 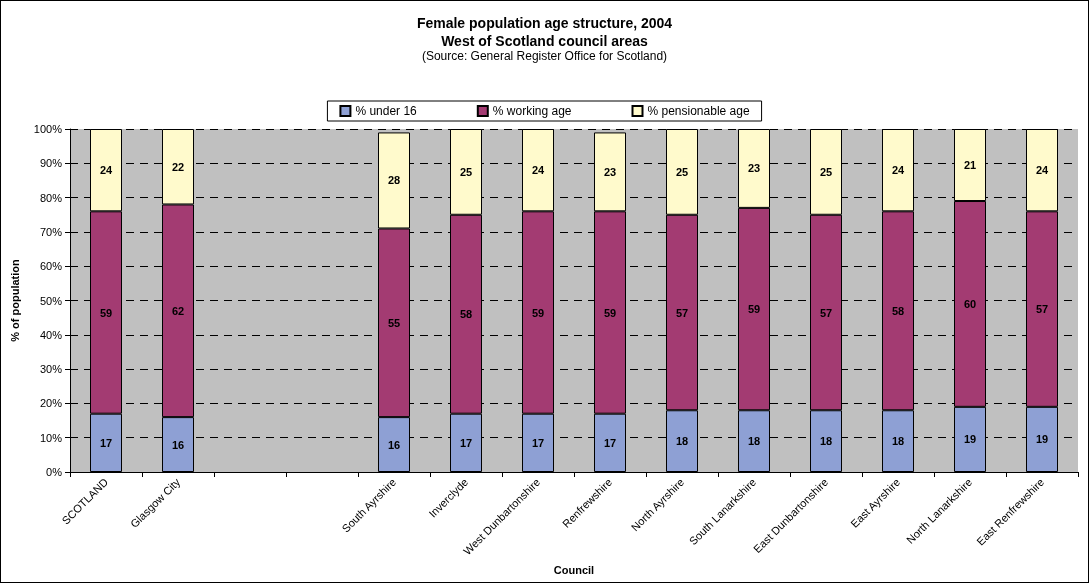 What do you see at coordinates (51, 163) in the screenshot?
I see `y-tick-label: 90%` at bounding box center [51, 163].